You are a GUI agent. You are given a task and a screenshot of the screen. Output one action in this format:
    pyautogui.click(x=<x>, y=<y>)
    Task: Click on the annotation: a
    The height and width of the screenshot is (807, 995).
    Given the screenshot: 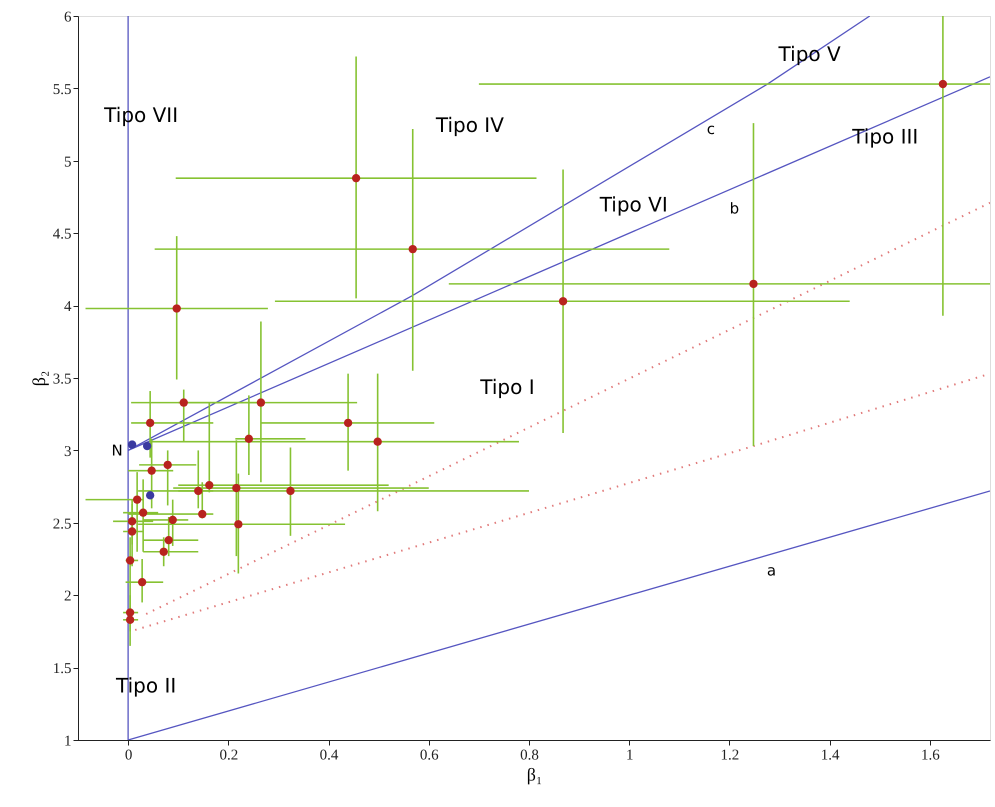 What is the action you would take?
    pyautogui.click(x=771, y=571)
    